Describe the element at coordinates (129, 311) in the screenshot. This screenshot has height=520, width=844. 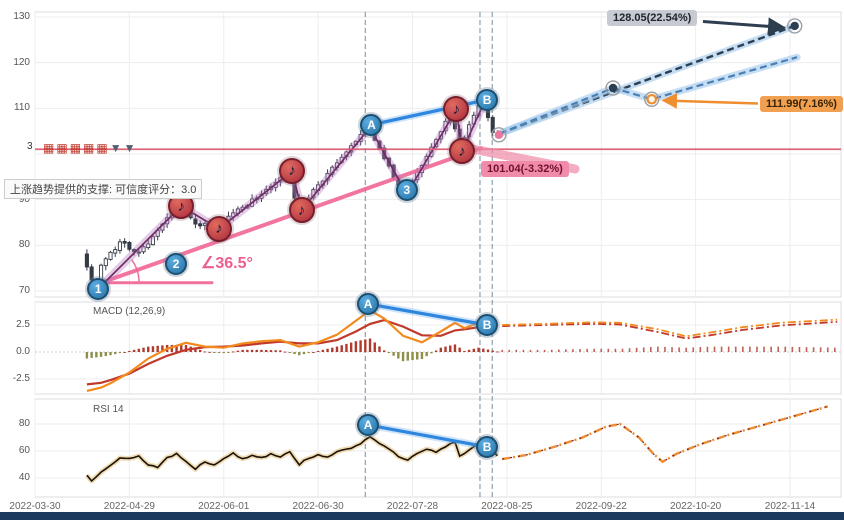
I see `macd-panel-label: MACD (12,26,9)` at that location.